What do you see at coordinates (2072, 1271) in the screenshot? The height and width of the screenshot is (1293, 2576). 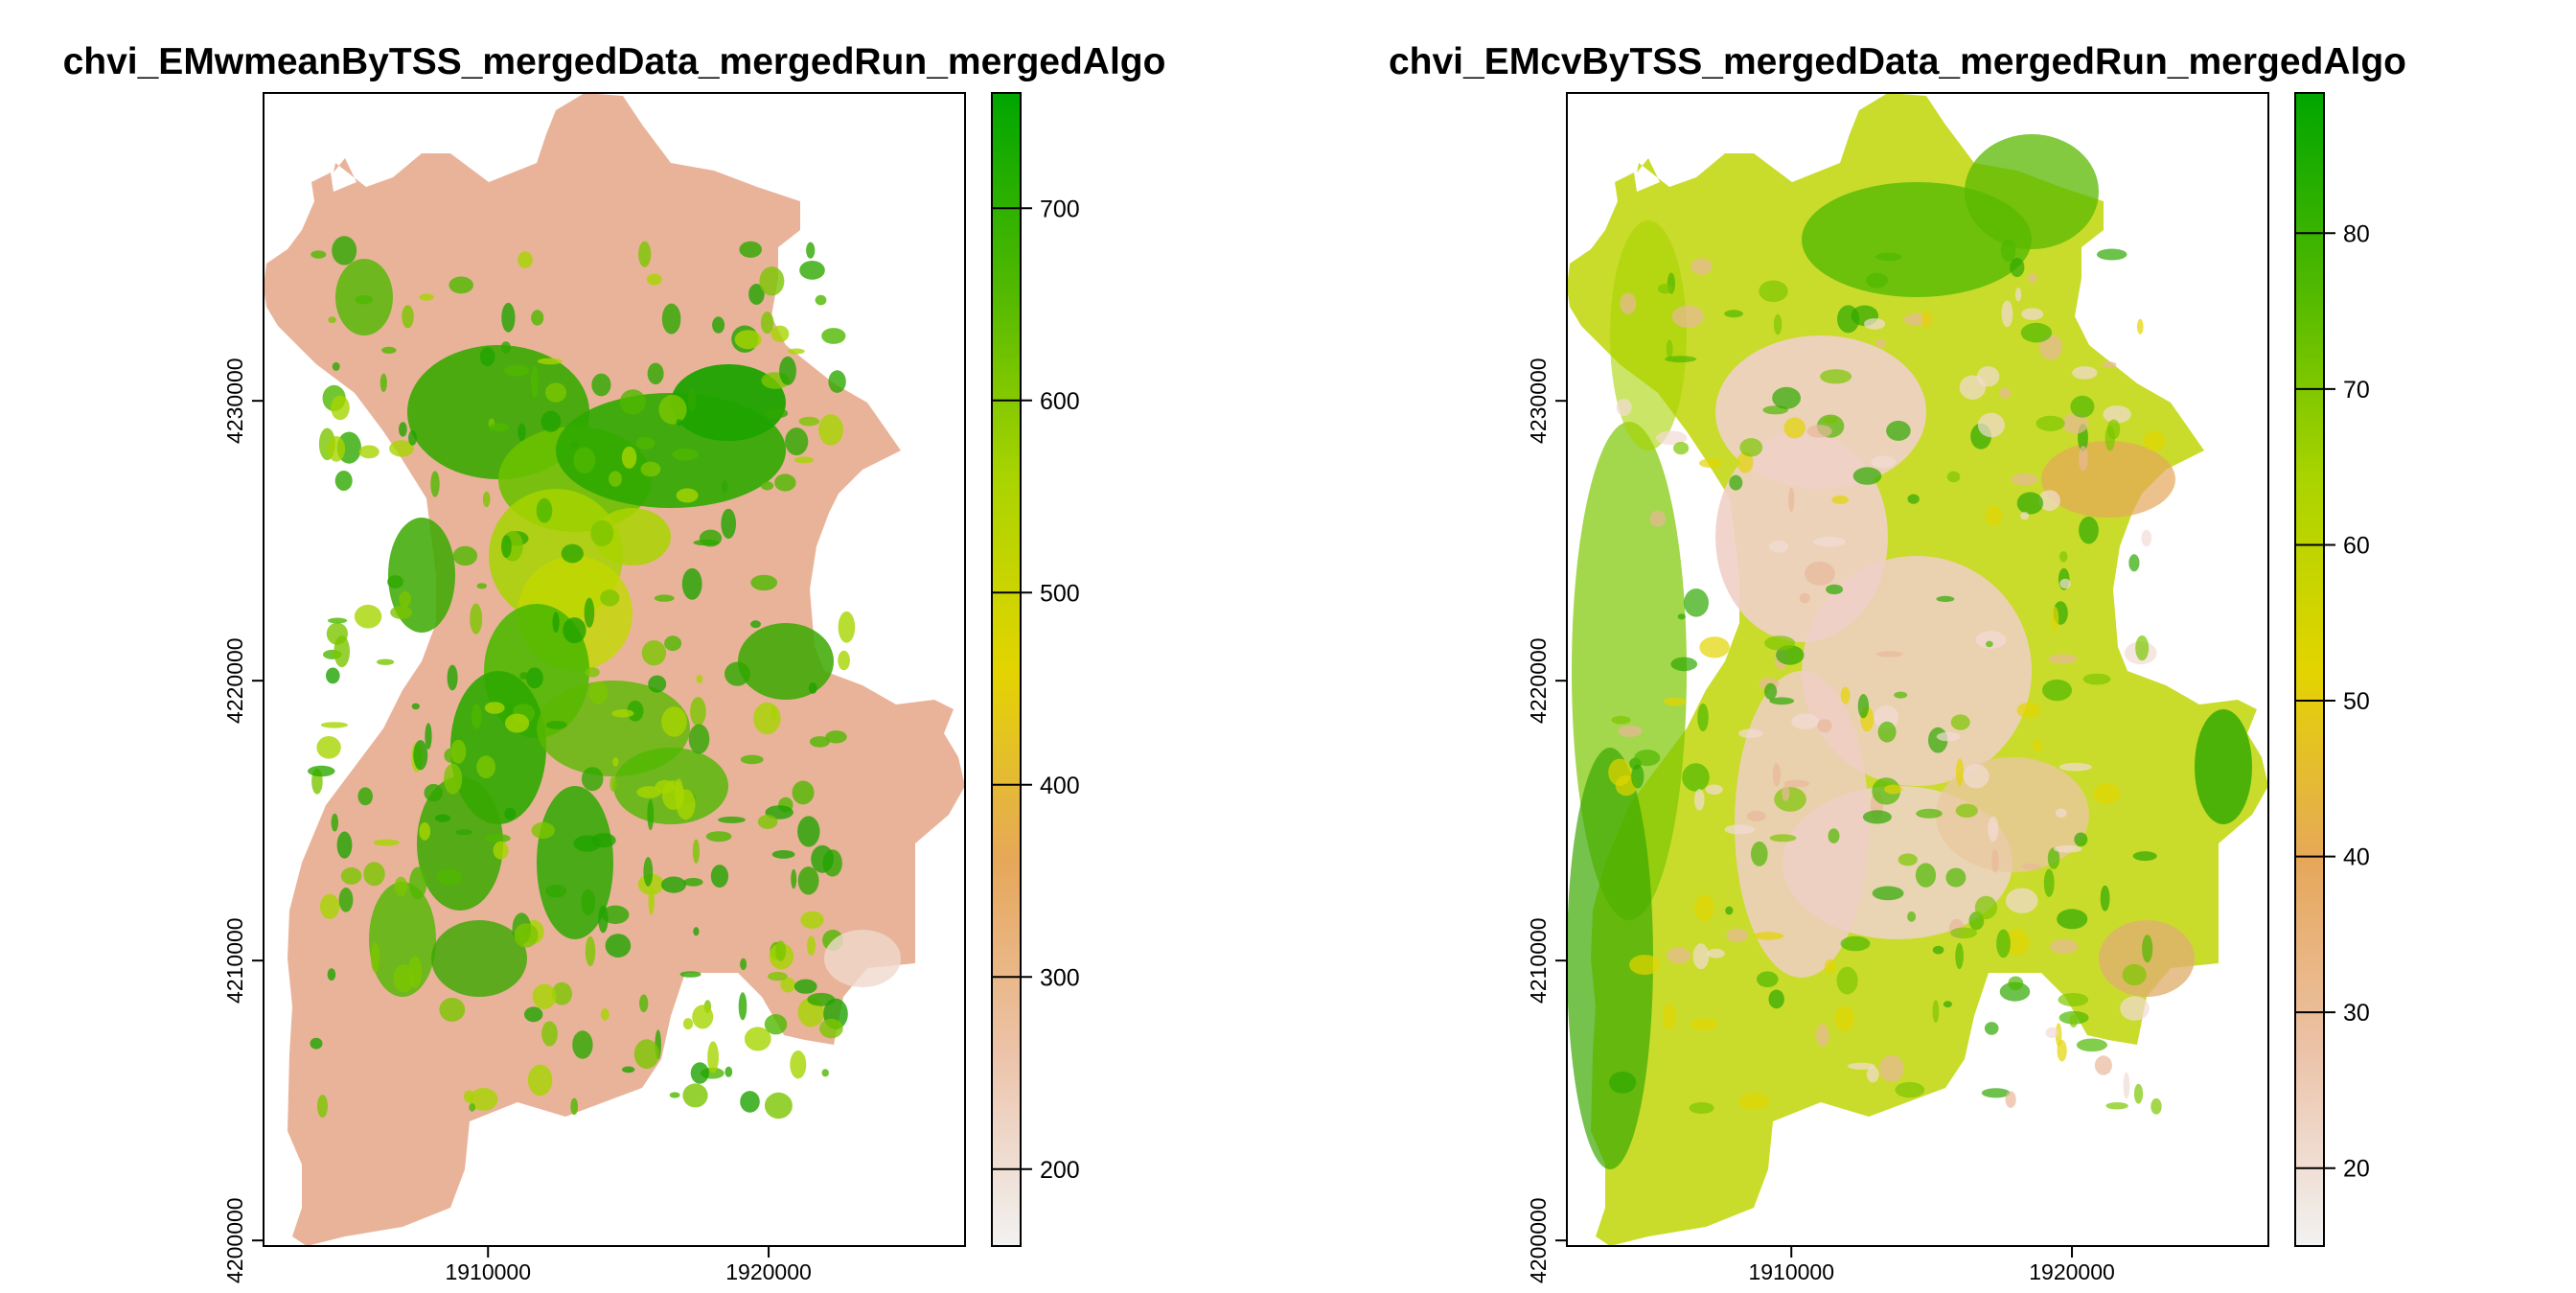 I see `panel-2-x-tick-label: 1920000` at bounding box center [2072, 1271].